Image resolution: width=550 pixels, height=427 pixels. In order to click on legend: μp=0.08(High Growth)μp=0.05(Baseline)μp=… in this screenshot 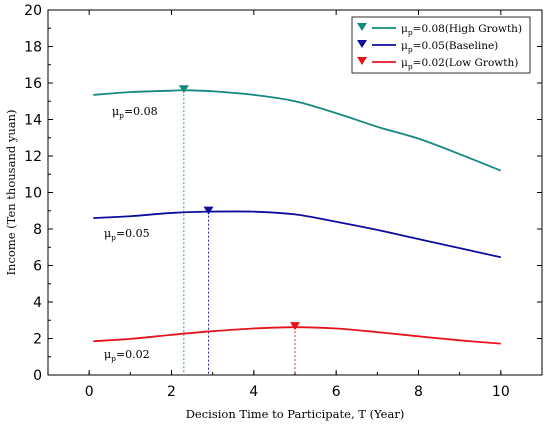, I will do `click(441, 45)`.